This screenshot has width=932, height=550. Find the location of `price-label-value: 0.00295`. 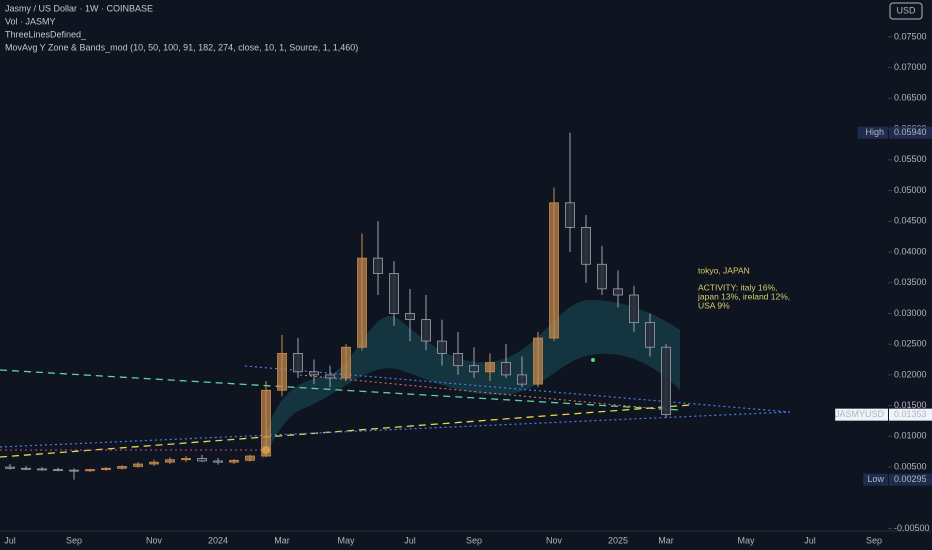

price-label-value: 0.00295 is located at coordinates (910, 479).